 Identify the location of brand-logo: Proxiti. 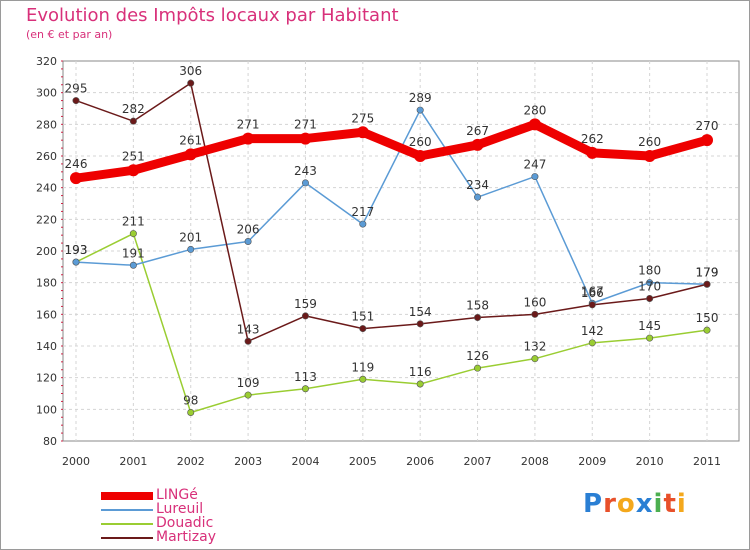
(635, 504).